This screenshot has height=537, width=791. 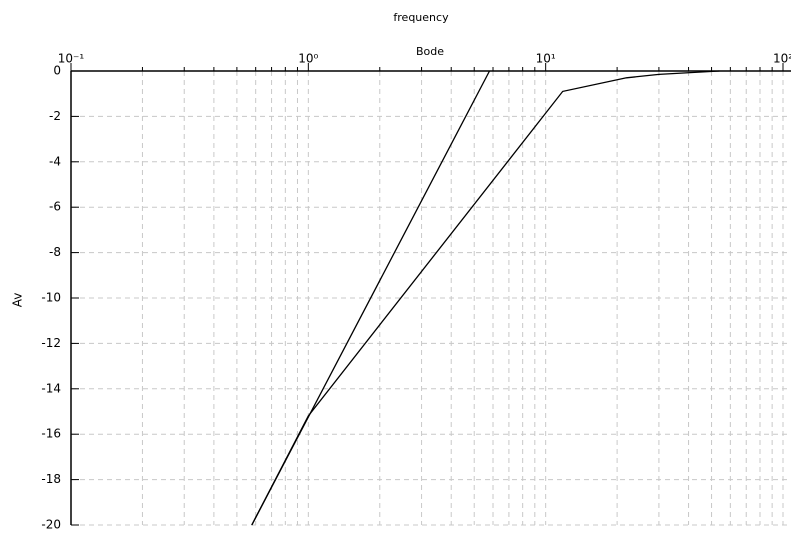 What do you see at coordinates (57, 71) in the screenshot?
I see `y-tick-label: 0` at bounding box center [57, 71].